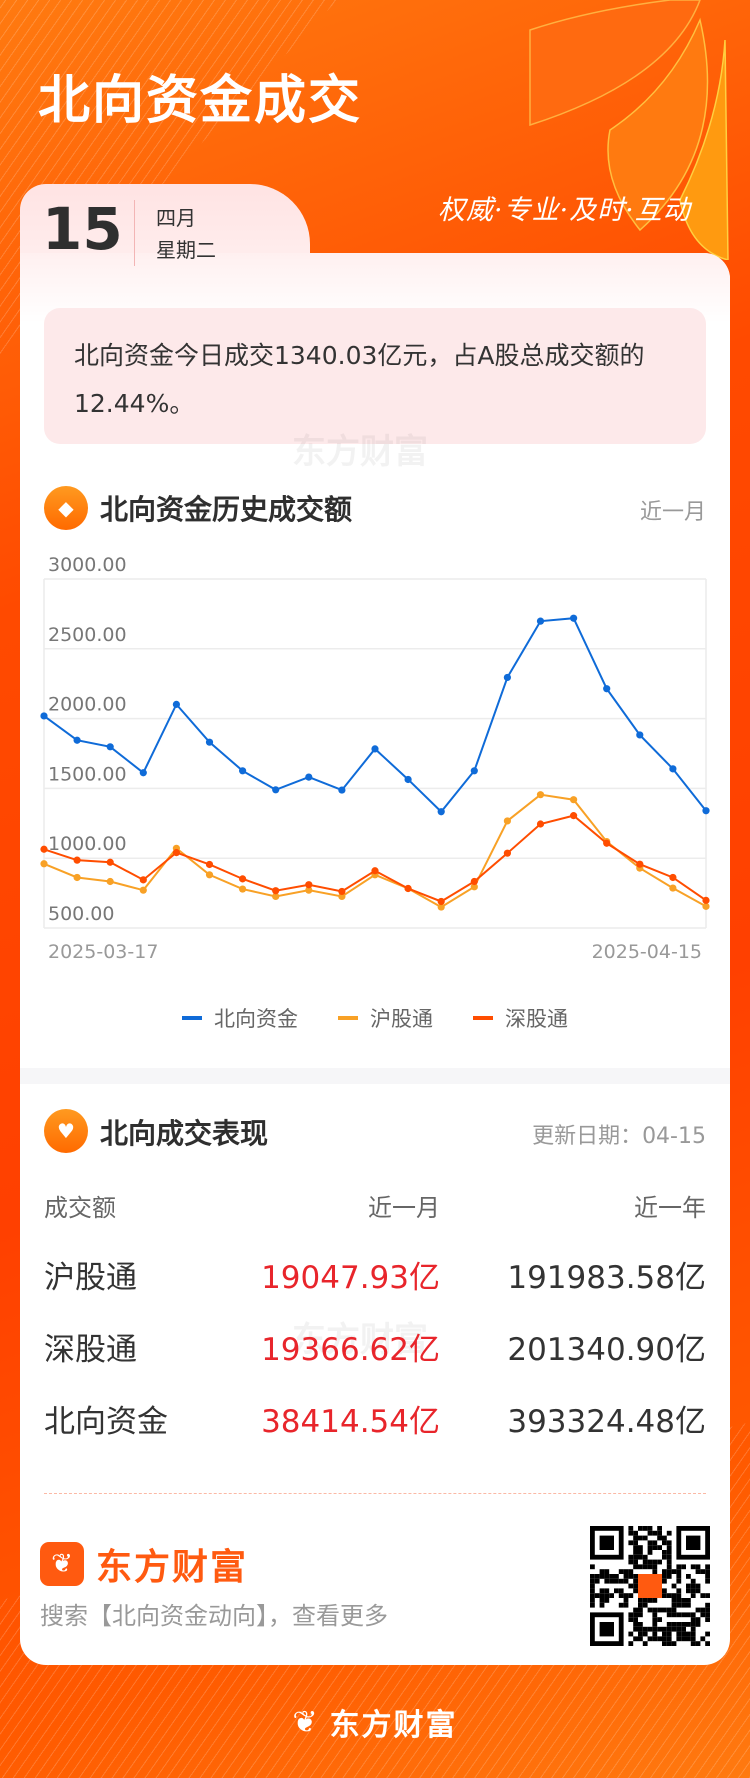 Image resolution: width=750 pixels, height=1778 pixels. Describe the element at coordinates (87, 844) in the screenshot. I see `y-tick-label: 1000.00` at that location.